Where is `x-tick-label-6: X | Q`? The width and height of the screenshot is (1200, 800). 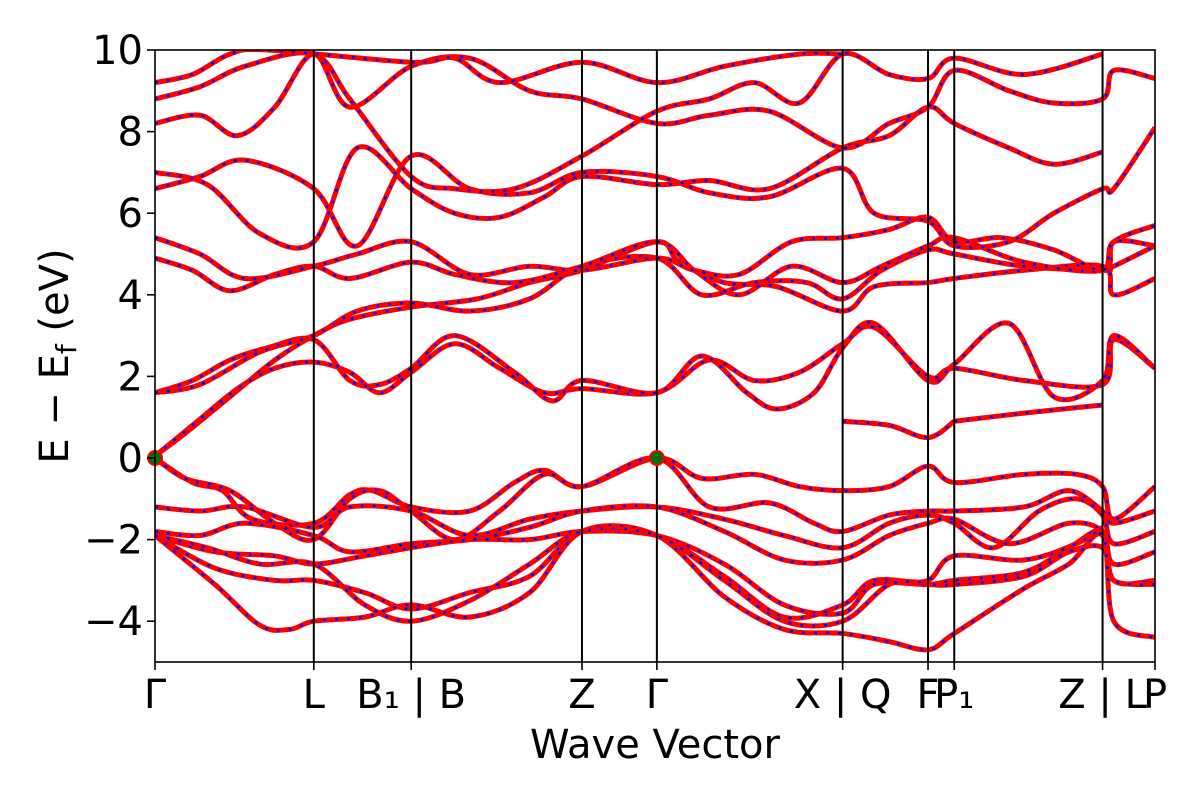
x-tick-label-6: X | Q is located at coordinates (843, 695).